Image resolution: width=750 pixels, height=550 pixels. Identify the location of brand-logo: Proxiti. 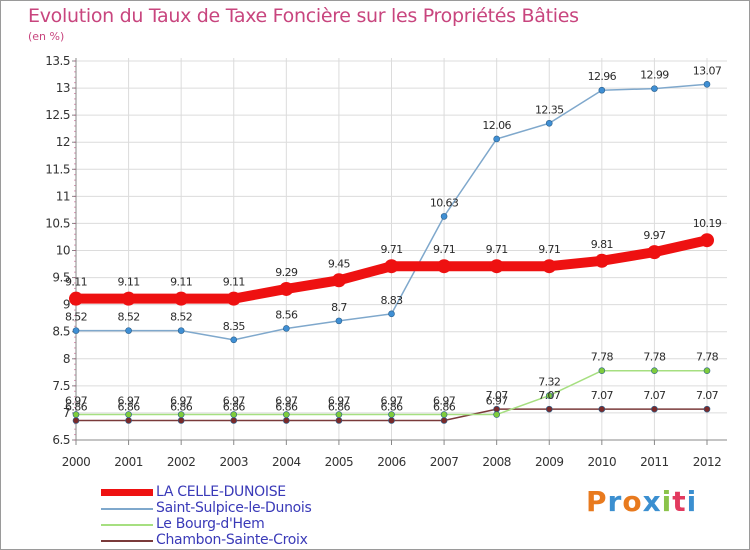
(641, 501).